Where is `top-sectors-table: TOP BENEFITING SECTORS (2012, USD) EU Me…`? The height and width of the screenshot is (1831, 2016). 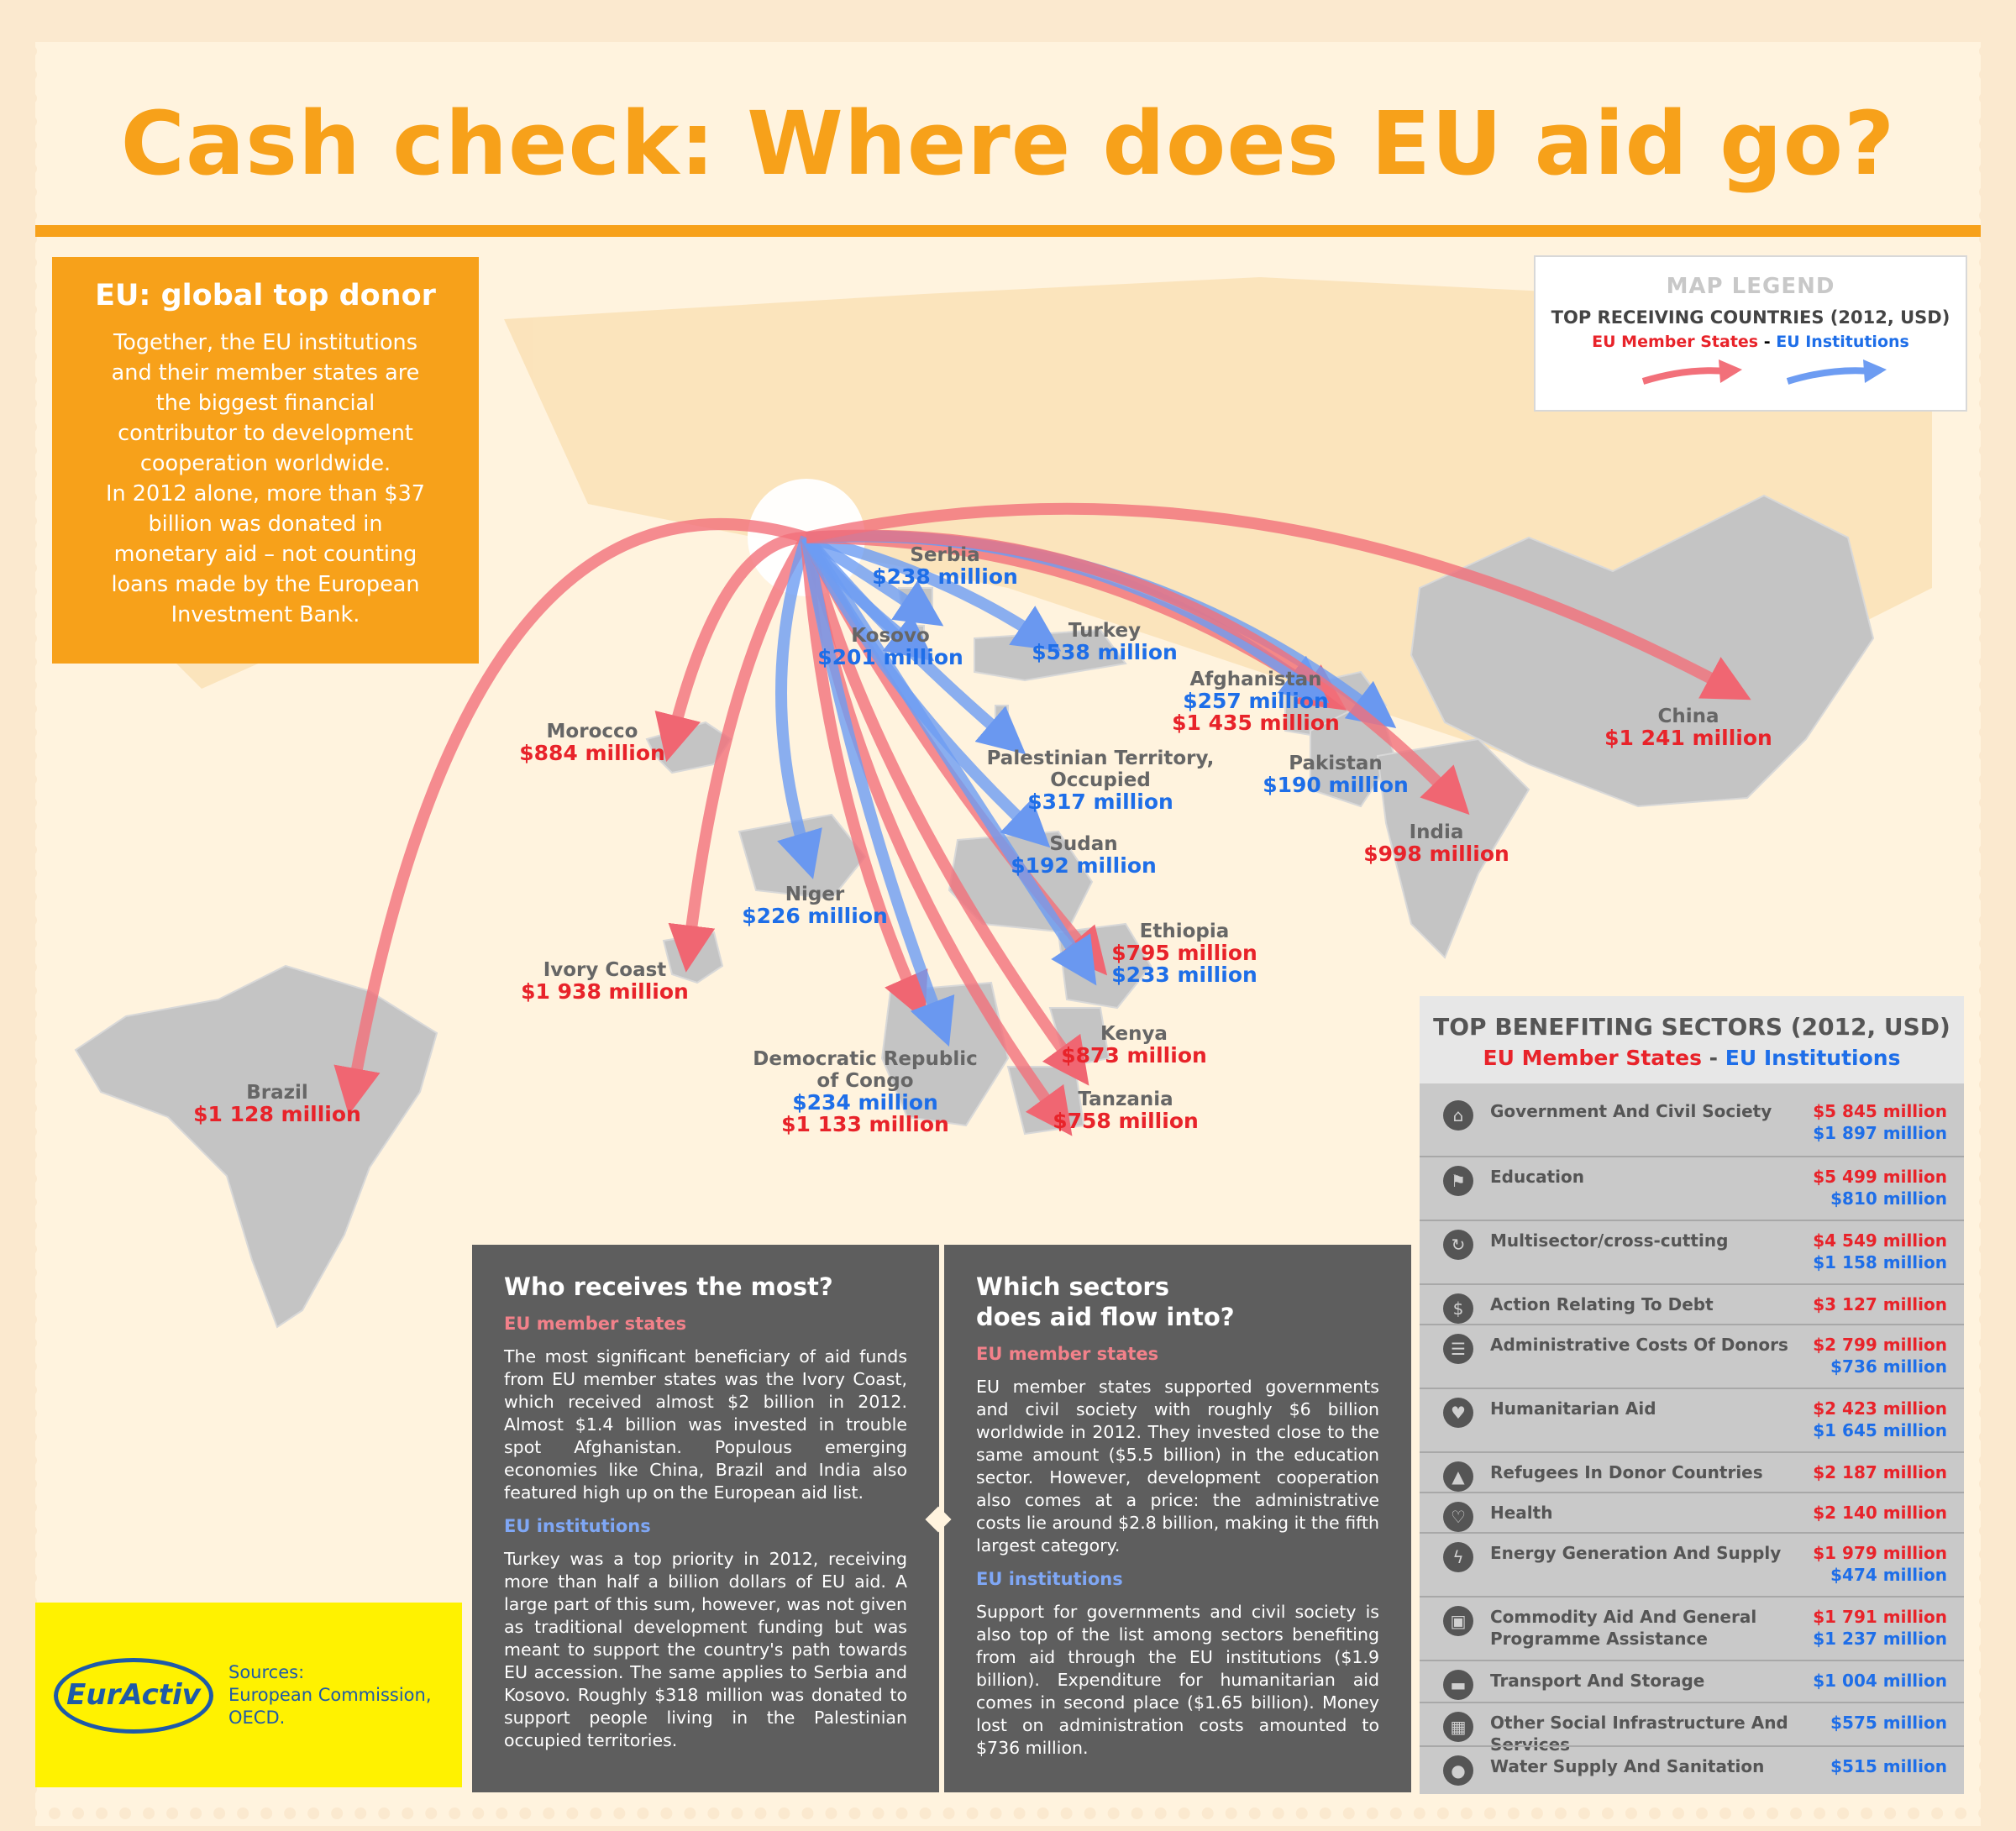
top-sectors-table: TOP BENEFITING SECTORS (2012, USD) EU Me… is located at coordinates (1692, 1395).